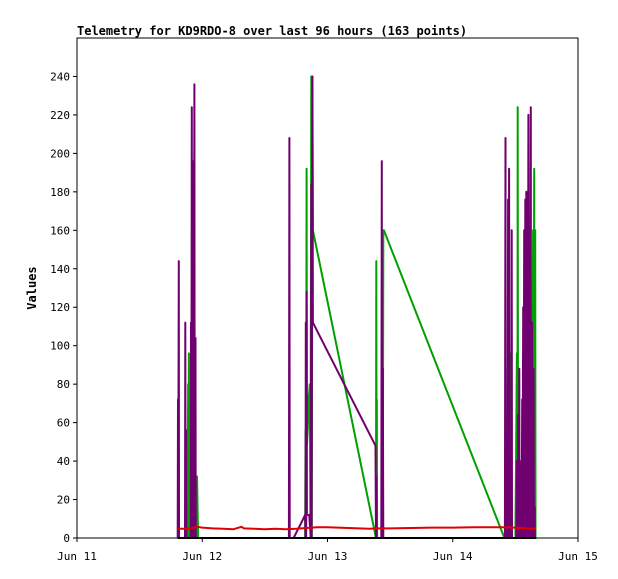  What do you see at coordinates (77, 556) in the screenshot?
I see `x-tick-label: Jun 11` at bounding box center [77, 556].